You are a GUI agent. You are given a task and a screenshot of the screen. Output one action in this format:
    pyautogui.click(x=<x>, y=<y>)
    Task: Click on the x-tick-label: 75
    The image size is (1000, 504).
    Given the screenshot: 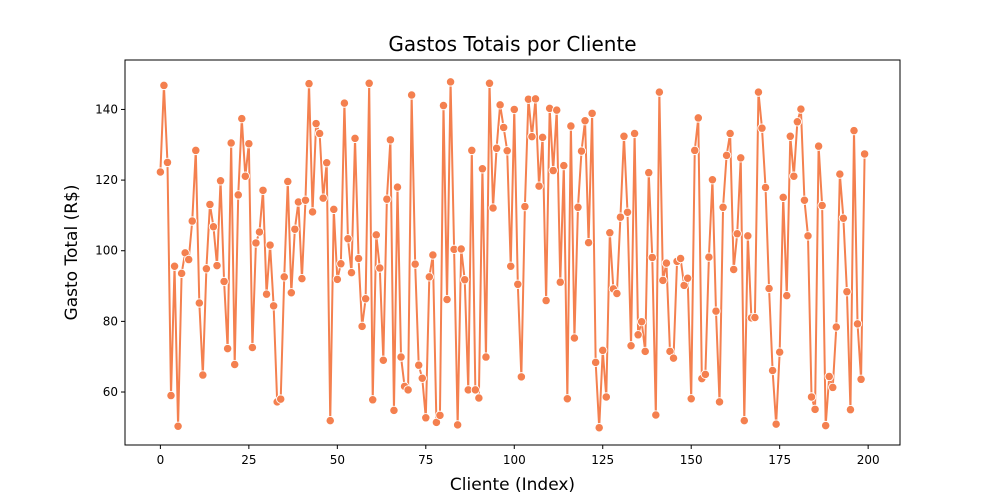 What is the action you would take?
    pyautogui.click(x=425, y=460)
    